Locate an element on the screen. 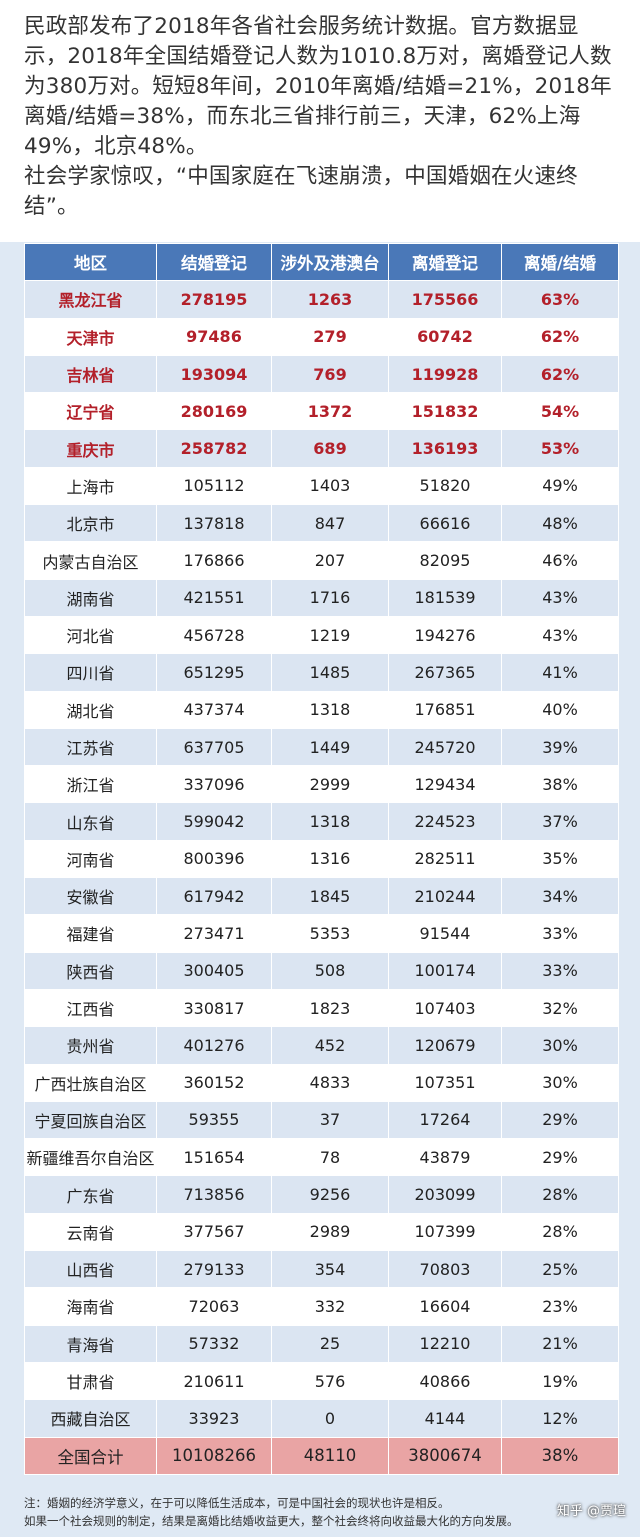 The image size is (640, 1537). cell-ratio: 62% is located at coordinates (560, 374).